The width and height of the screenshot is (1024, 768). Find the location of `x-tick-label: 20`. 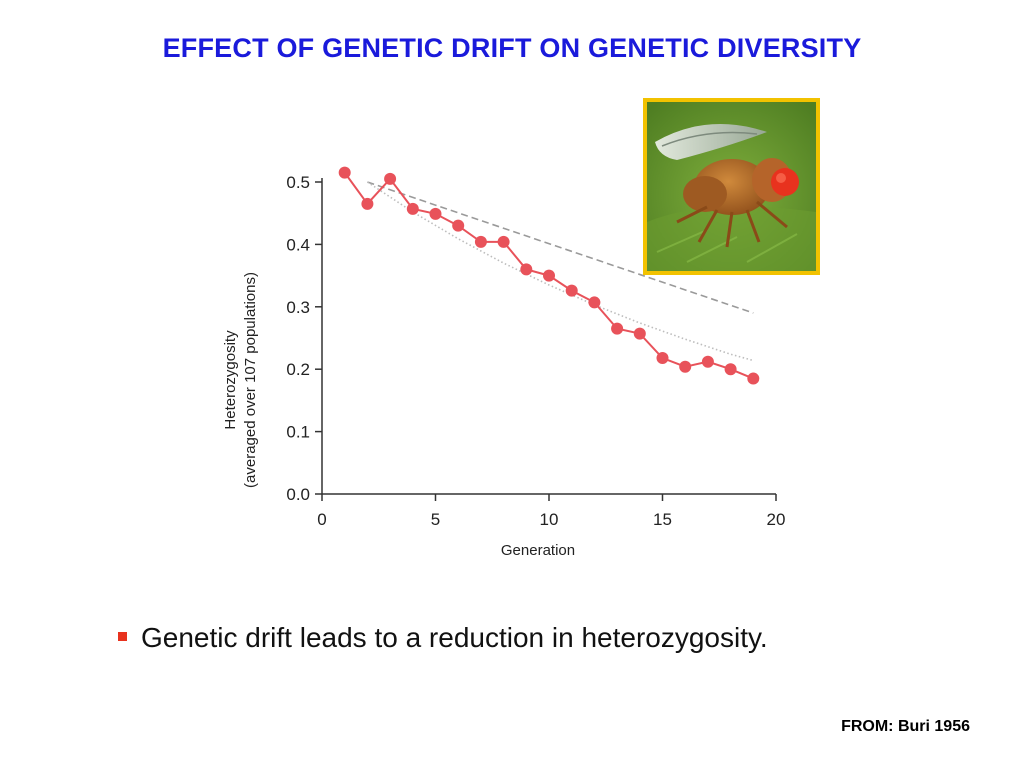

x-tick-label: 20 is located at coordinates (776, 519).